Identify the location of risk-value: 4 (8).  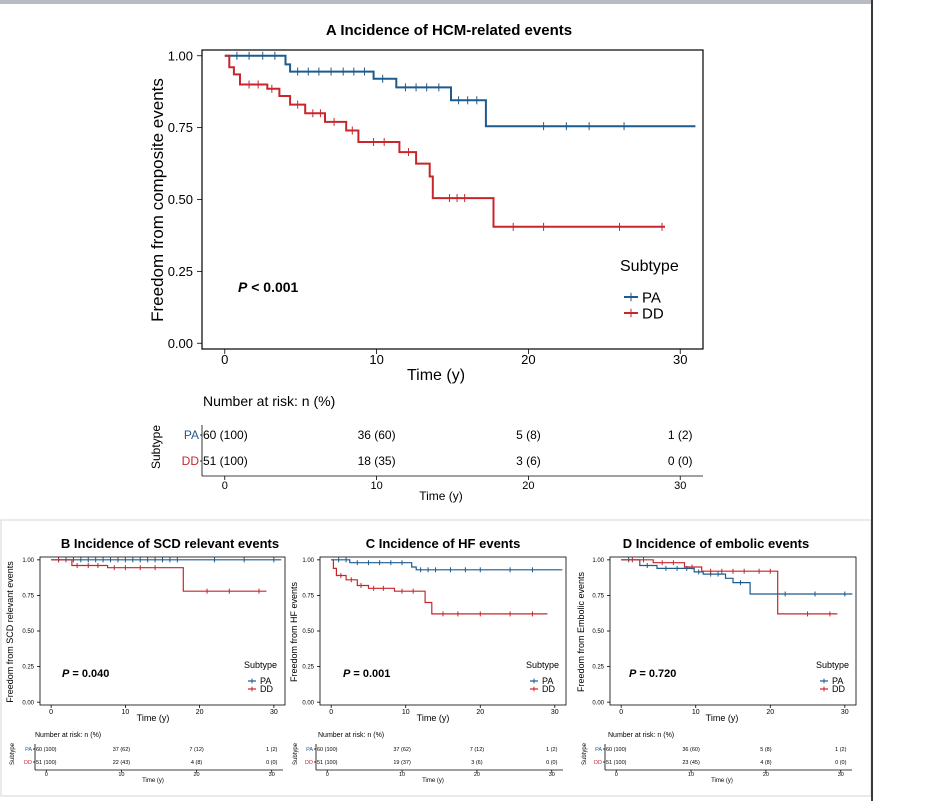
(765, 763).